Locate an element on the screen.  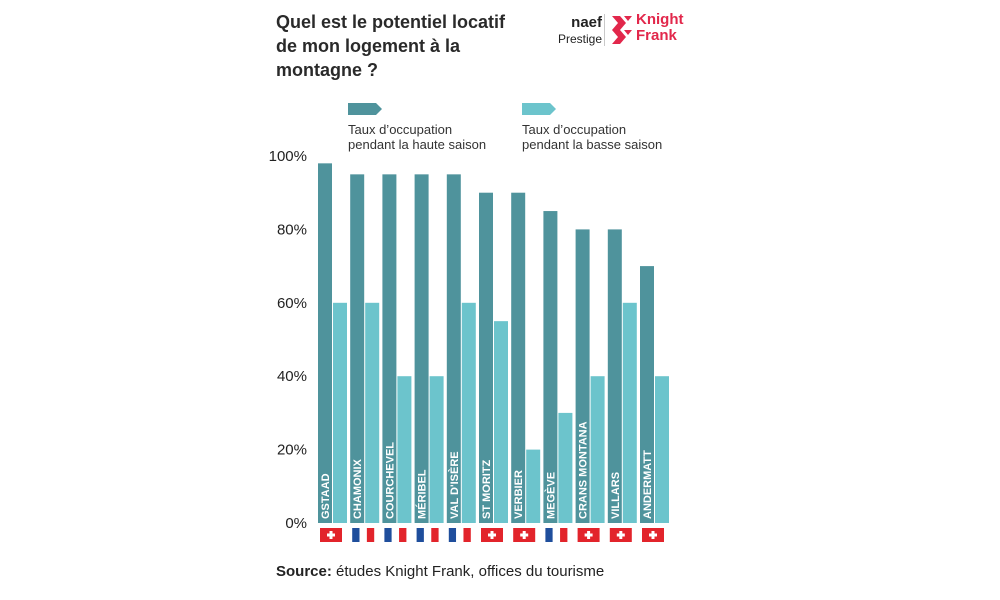
kf-line2: Frank is located at coordinates (656, 35).